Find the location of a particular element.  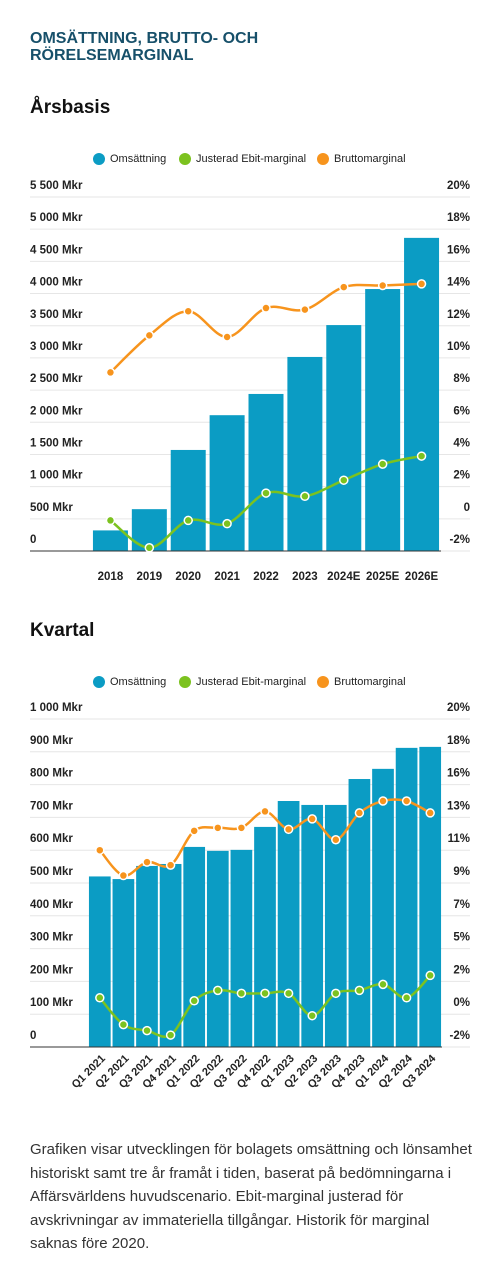

y-tick-label: 700 Mkr is located at coordinates (51, 806).